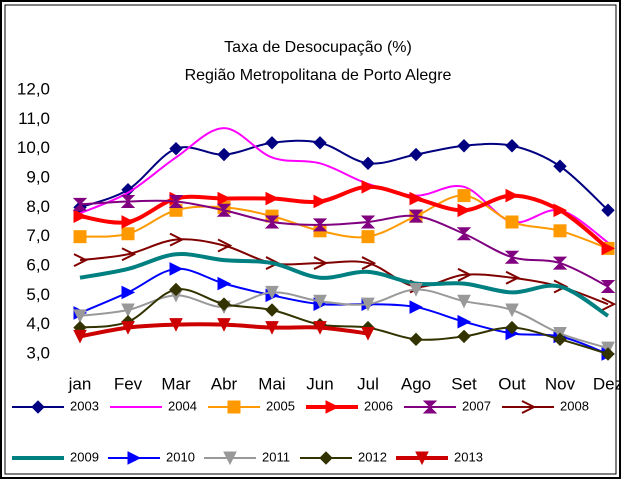  Describe the element at coordinates (318, 47) in the screenshot. I see `chart-title: Taxa de Desocupação (%)` at that location.